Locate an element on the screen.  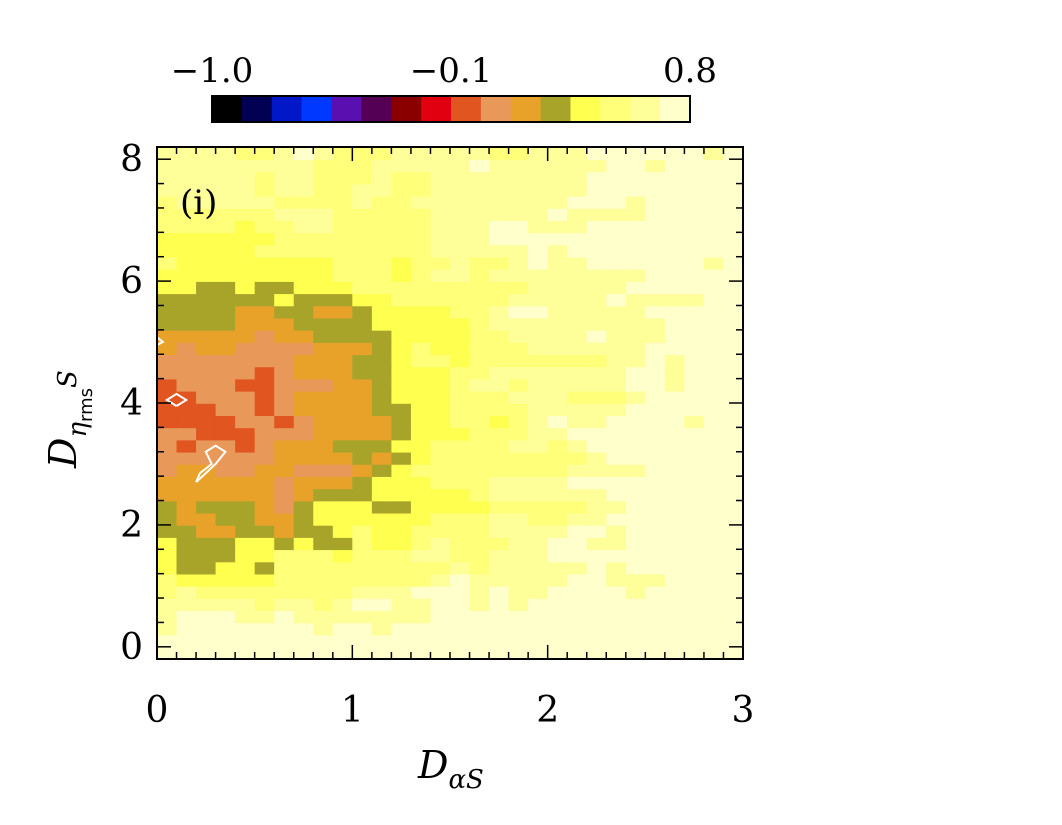
y-axis-label-sub-greek: η is located at coordinates (78, 430).